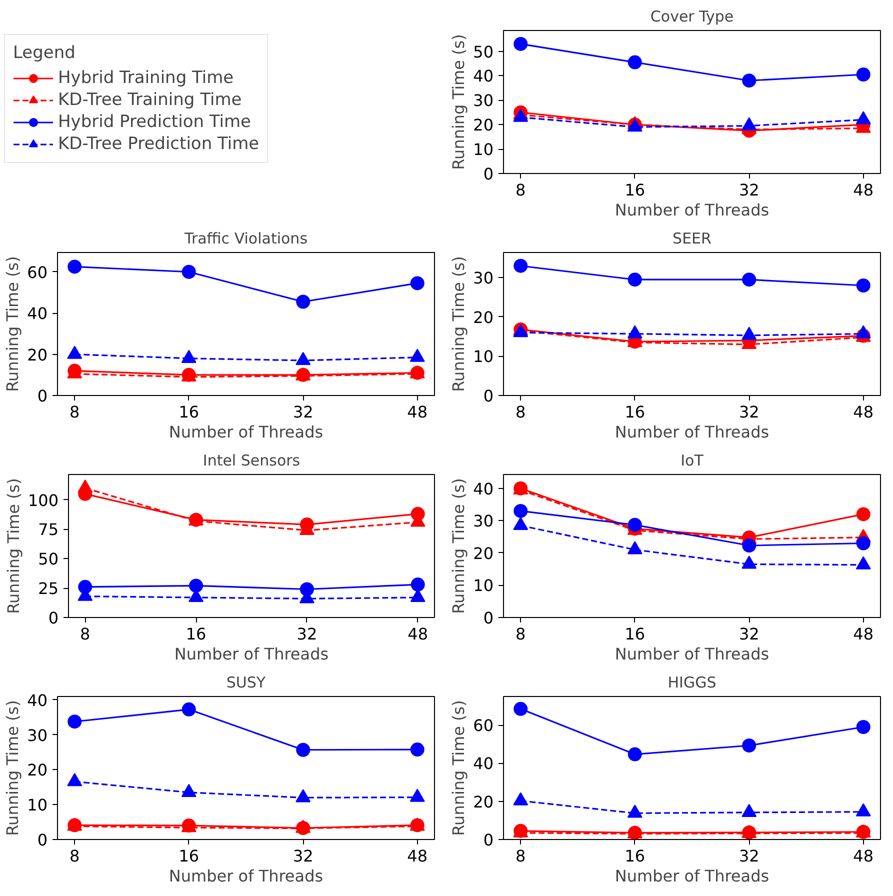  What do you see at coordinates (251, 461) in the screenshot?
I see `chart-title: Intel Sensors` at bounding box center [251, 461].